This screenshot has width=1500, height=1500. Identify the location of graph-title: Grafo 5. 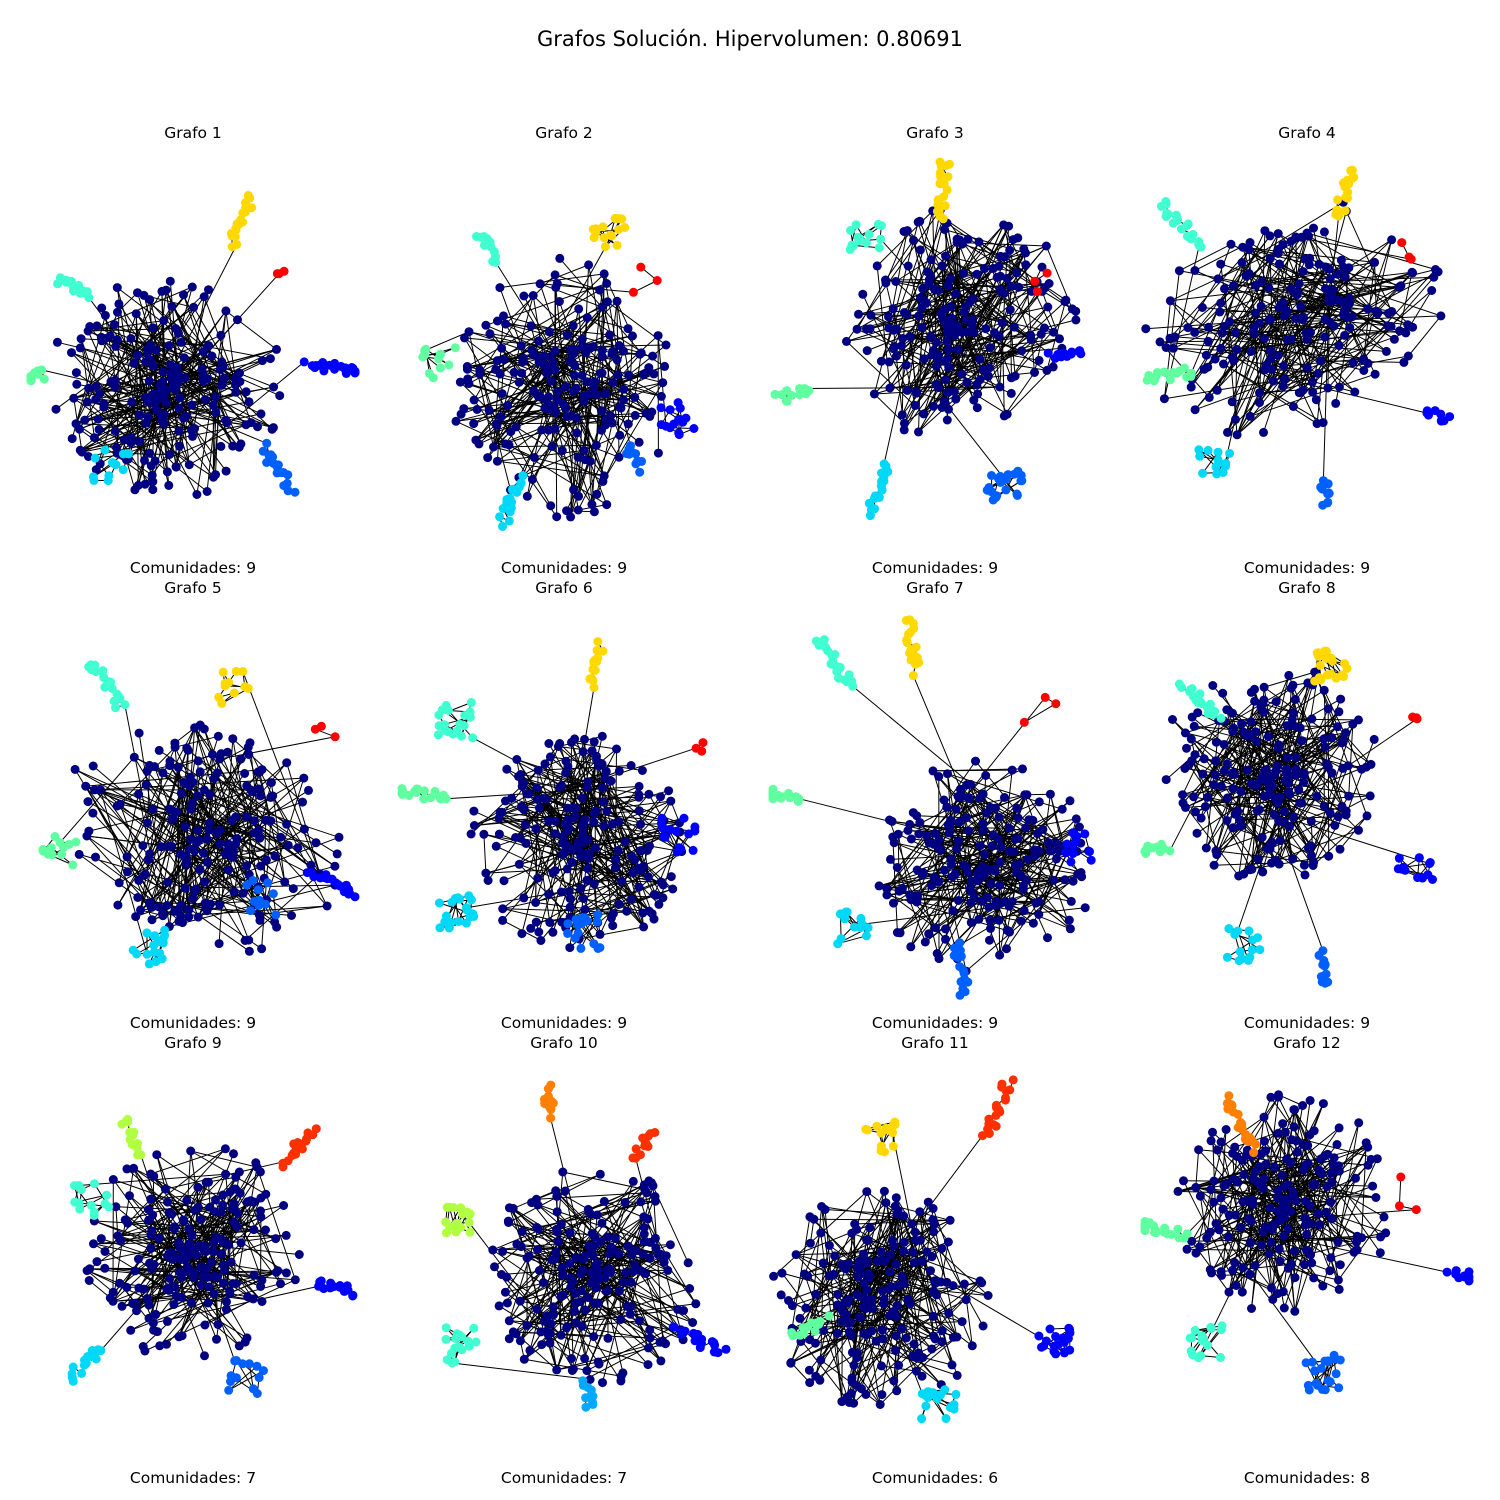
(193, 588).